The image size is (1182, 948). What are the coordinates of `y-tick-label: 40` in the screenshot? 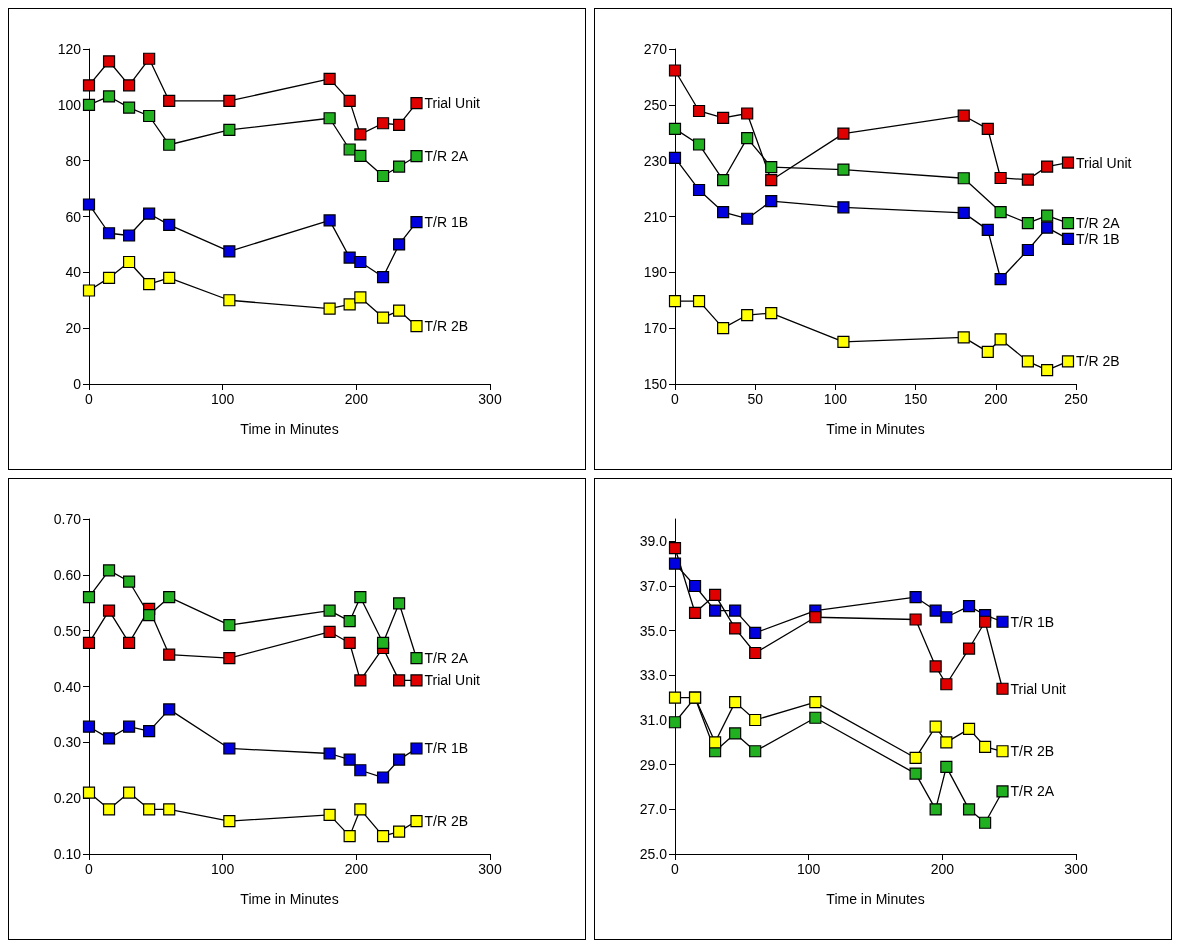 It's located at (73, 272).